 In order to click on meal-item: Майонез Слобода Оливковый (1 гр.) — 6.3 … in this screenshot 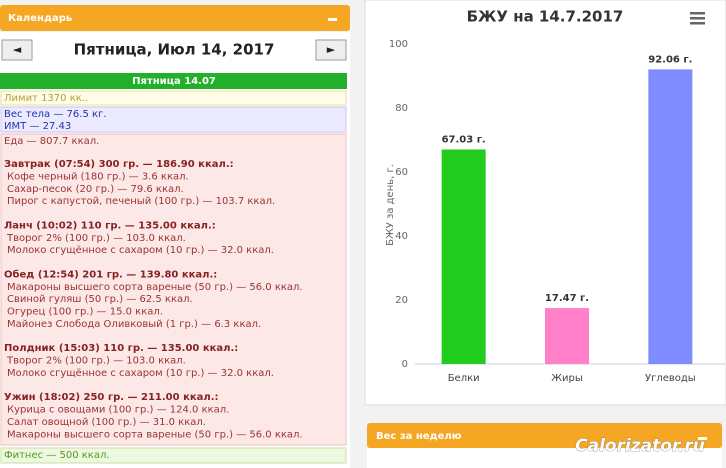, I will do `click(134, 324)`.